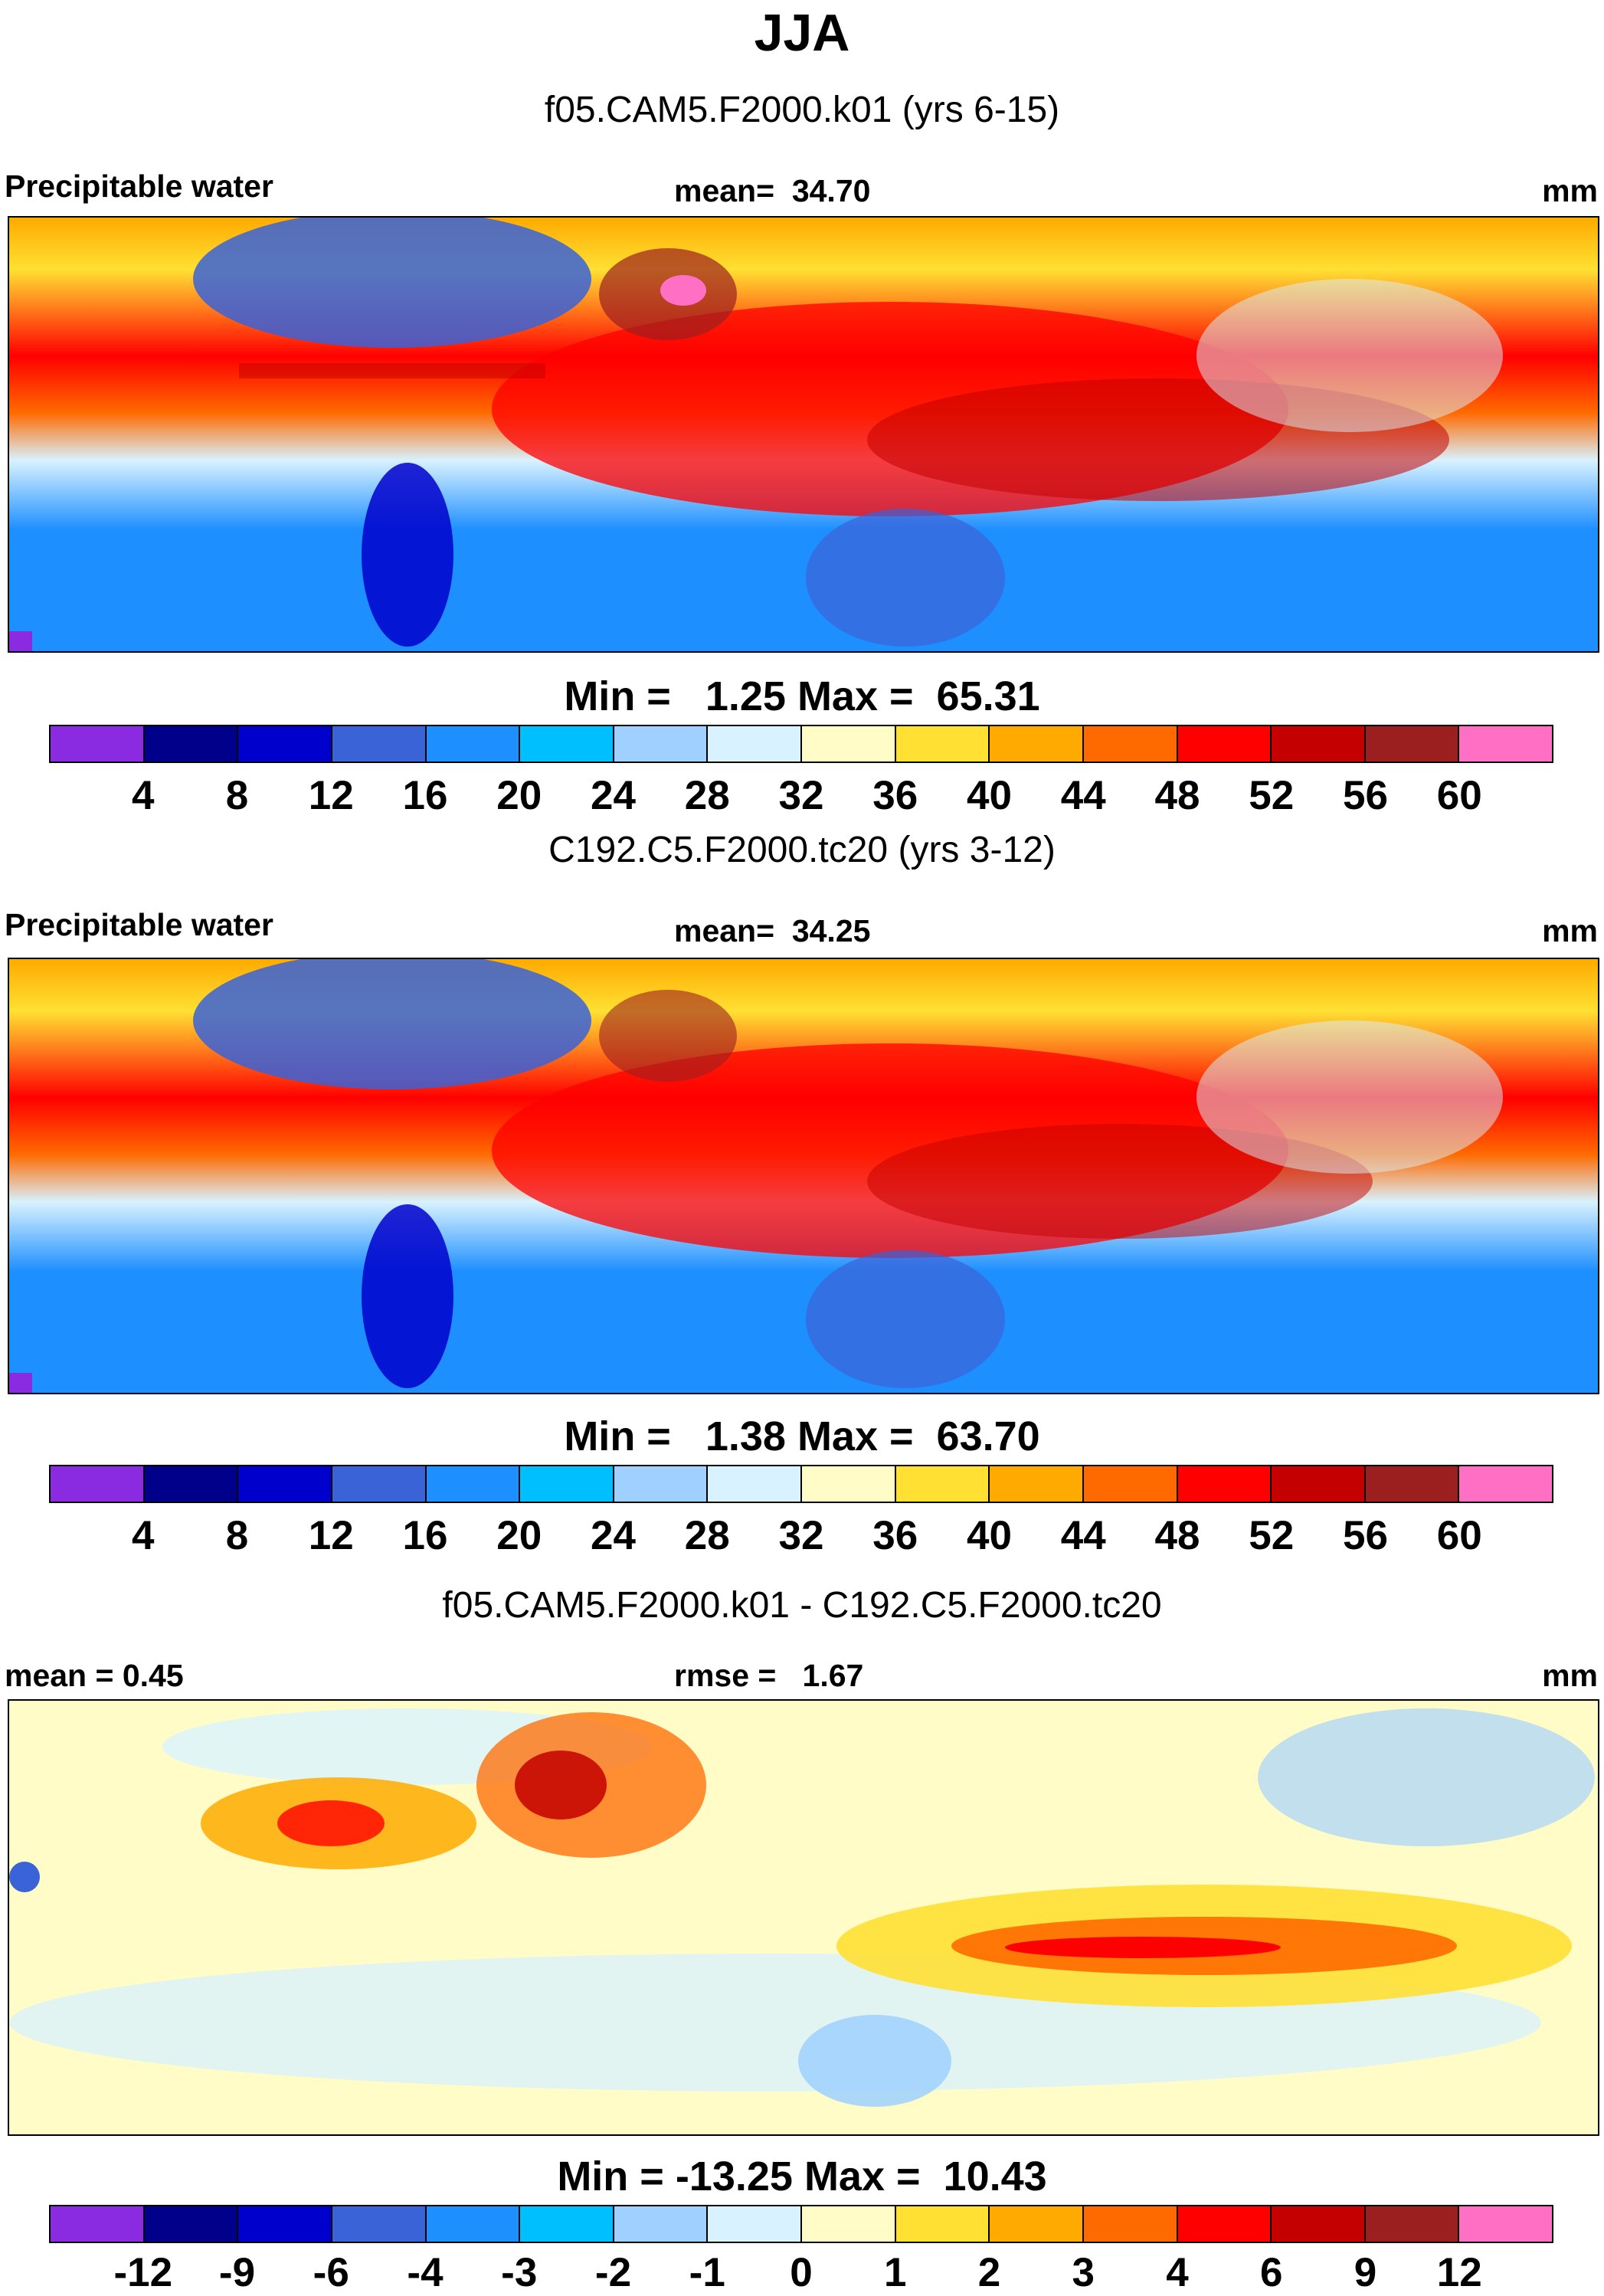 The width and height of the screenshot is (1604, 2296). What do you see at coordinates (1570, 1675) in the screenshot?
I see `panel-3-units: mm` at bounding box center [1570, 1675].